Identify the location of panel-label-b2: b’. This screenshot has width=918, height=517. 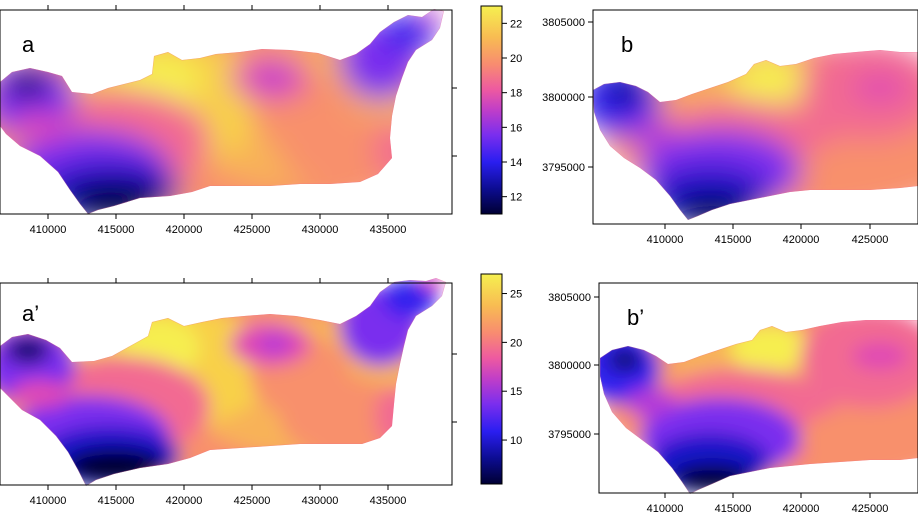
(635, 317).